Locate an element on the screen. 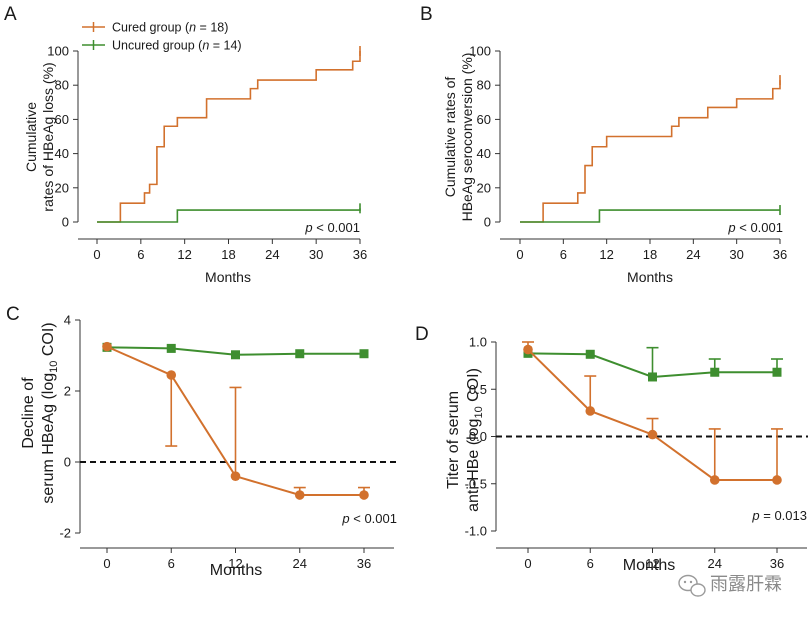 This screenshot has height=620, width=812. legend-uncured: Uncured group (n = 14) is located at coordinates (162, 46).